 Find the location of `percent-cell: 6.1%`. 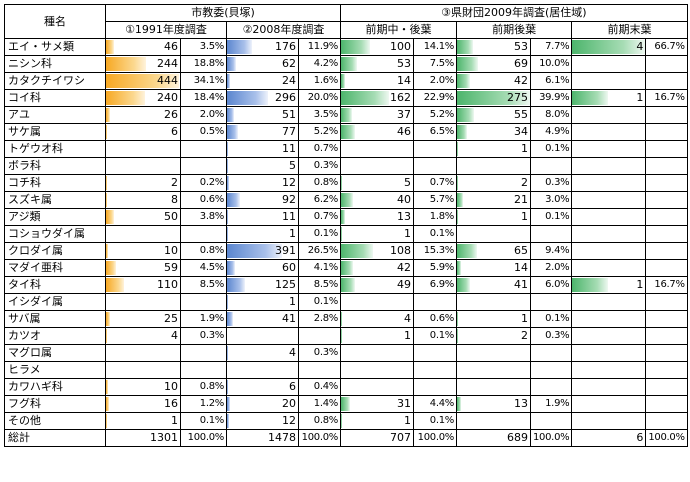

percent-cell: 6.1% is located at coordinates (551, 81).